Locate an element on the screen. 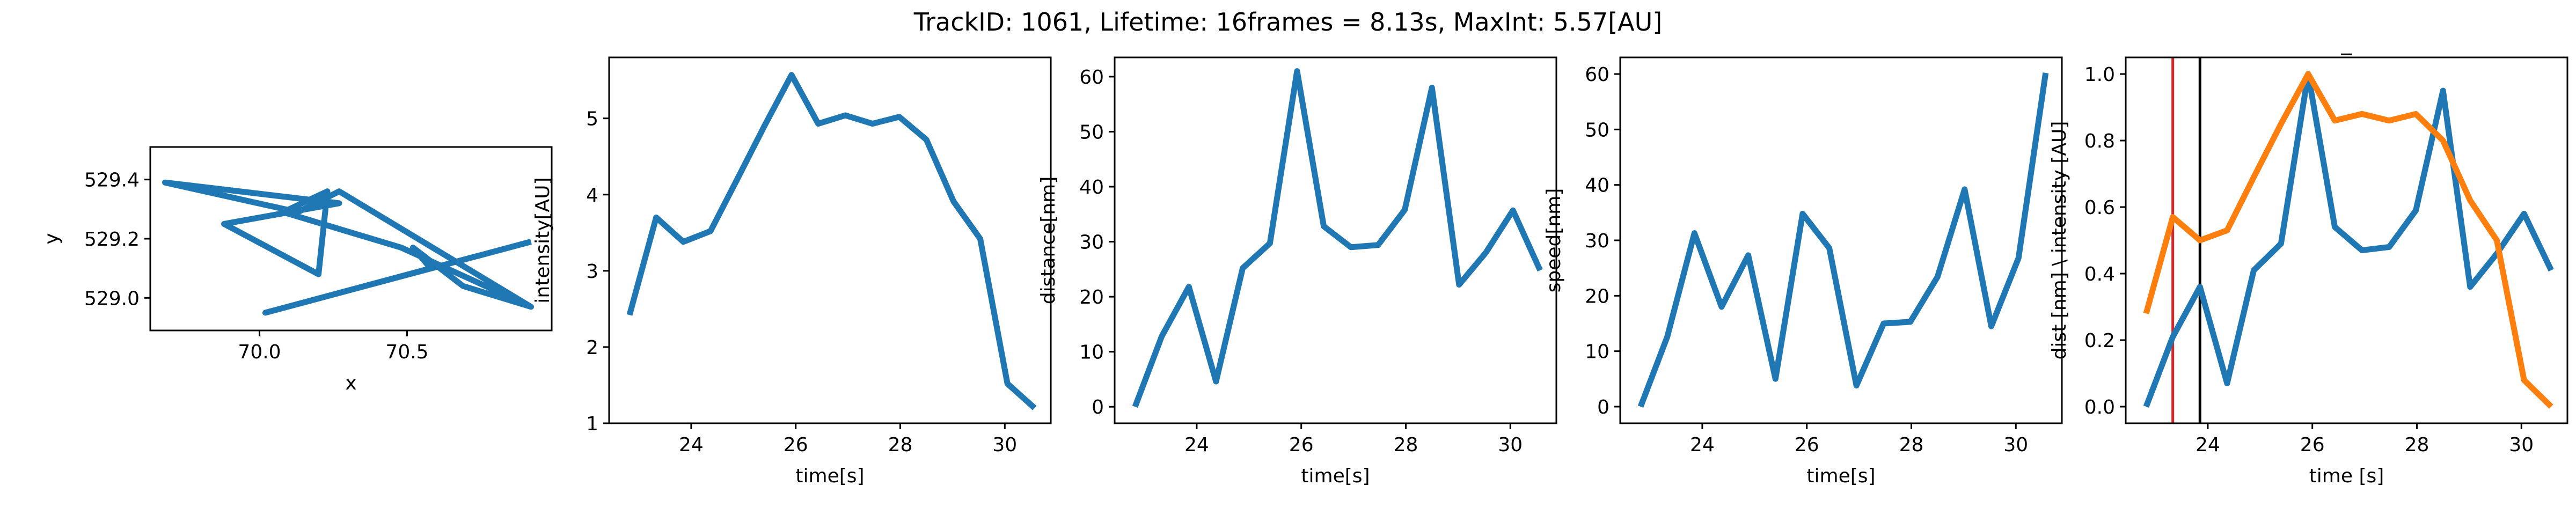  y-tick-label: 529.4 is located at coordinates (112, 181).